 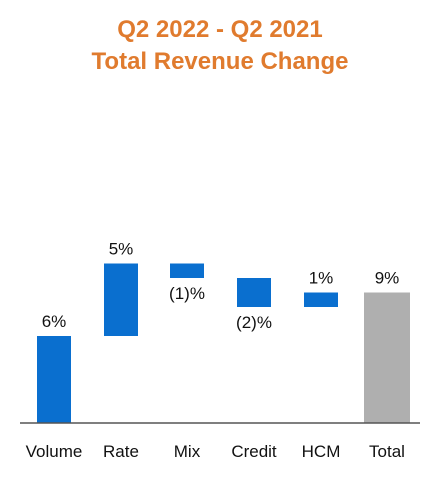 What do you see at coordinates (121, 249) in the screenshot?
I see `data-label-rate: 5%` at bounding box center [121, 249].